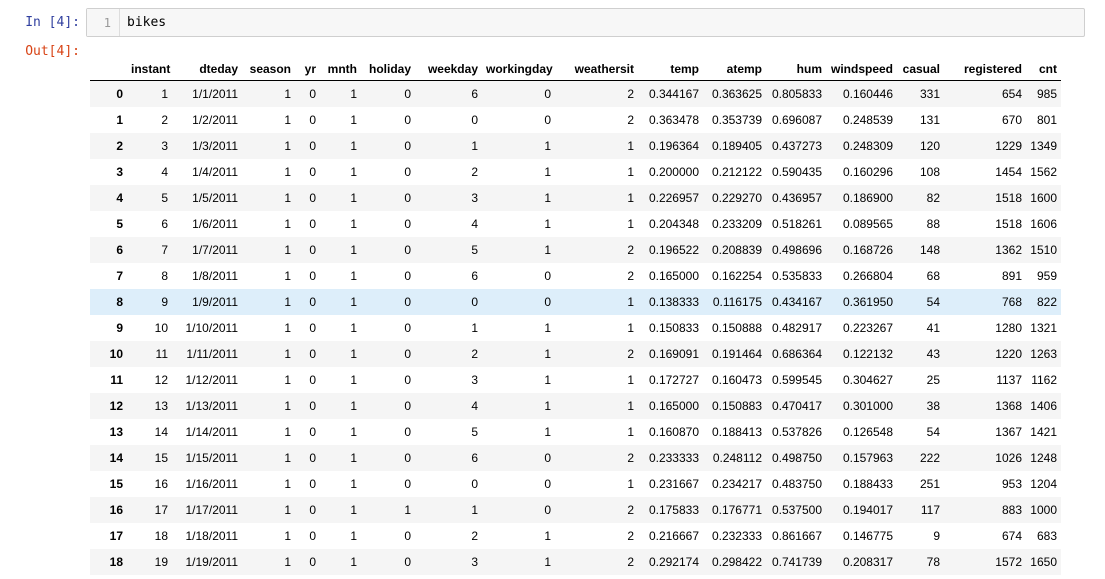 This screenshot has width=1105, height=579. Describe the element at coordinates (474, 171) in the screenshot. I see `cell-weekday: 2` at that location.